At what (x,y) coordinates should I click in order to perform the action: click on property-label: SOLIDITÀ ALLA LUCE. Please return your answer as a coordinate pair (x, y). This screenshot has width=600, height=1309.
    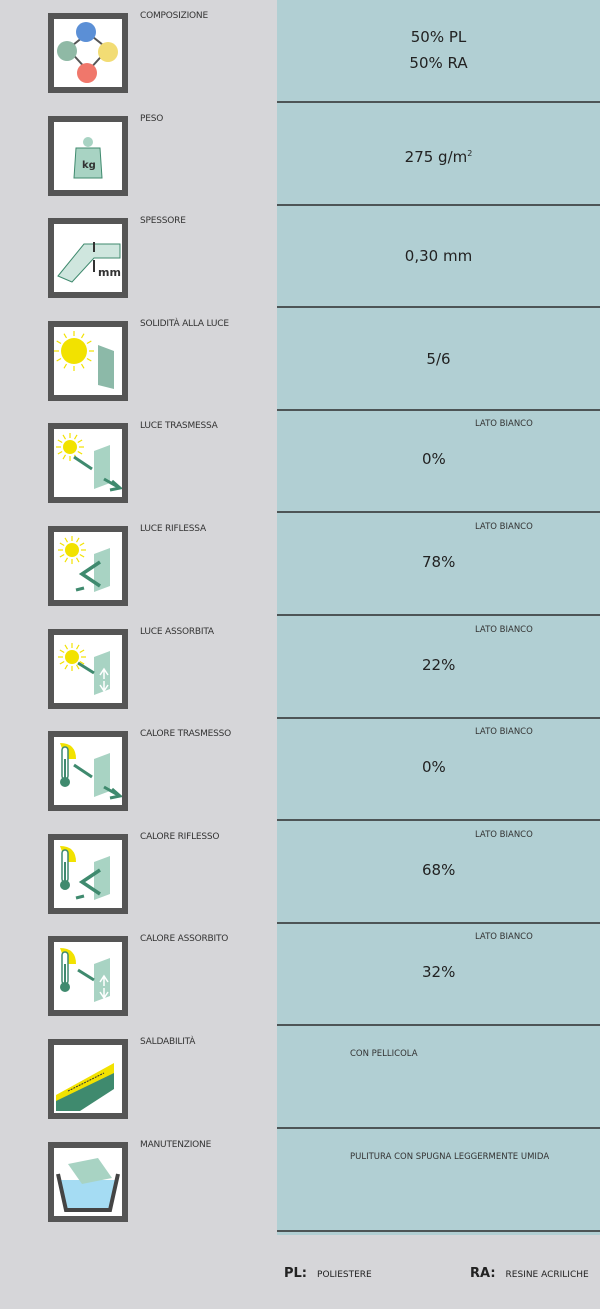
    Looking at the image, I should click on (184, 324).